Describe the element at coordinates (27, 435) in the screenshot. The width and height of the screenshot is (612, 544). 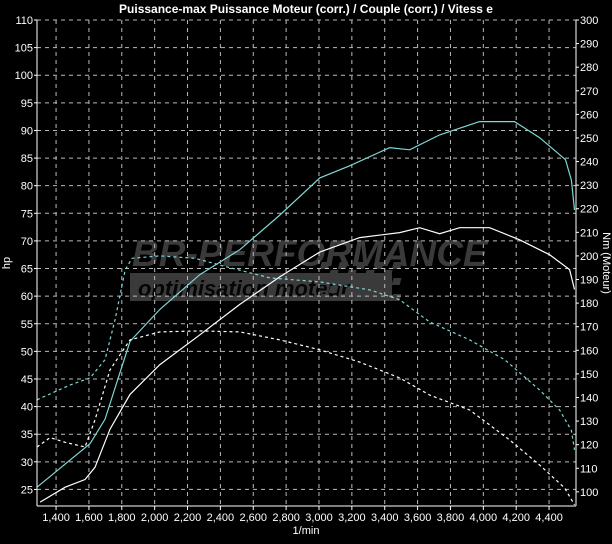
I see `y-left-tick-label: 35` at that location.